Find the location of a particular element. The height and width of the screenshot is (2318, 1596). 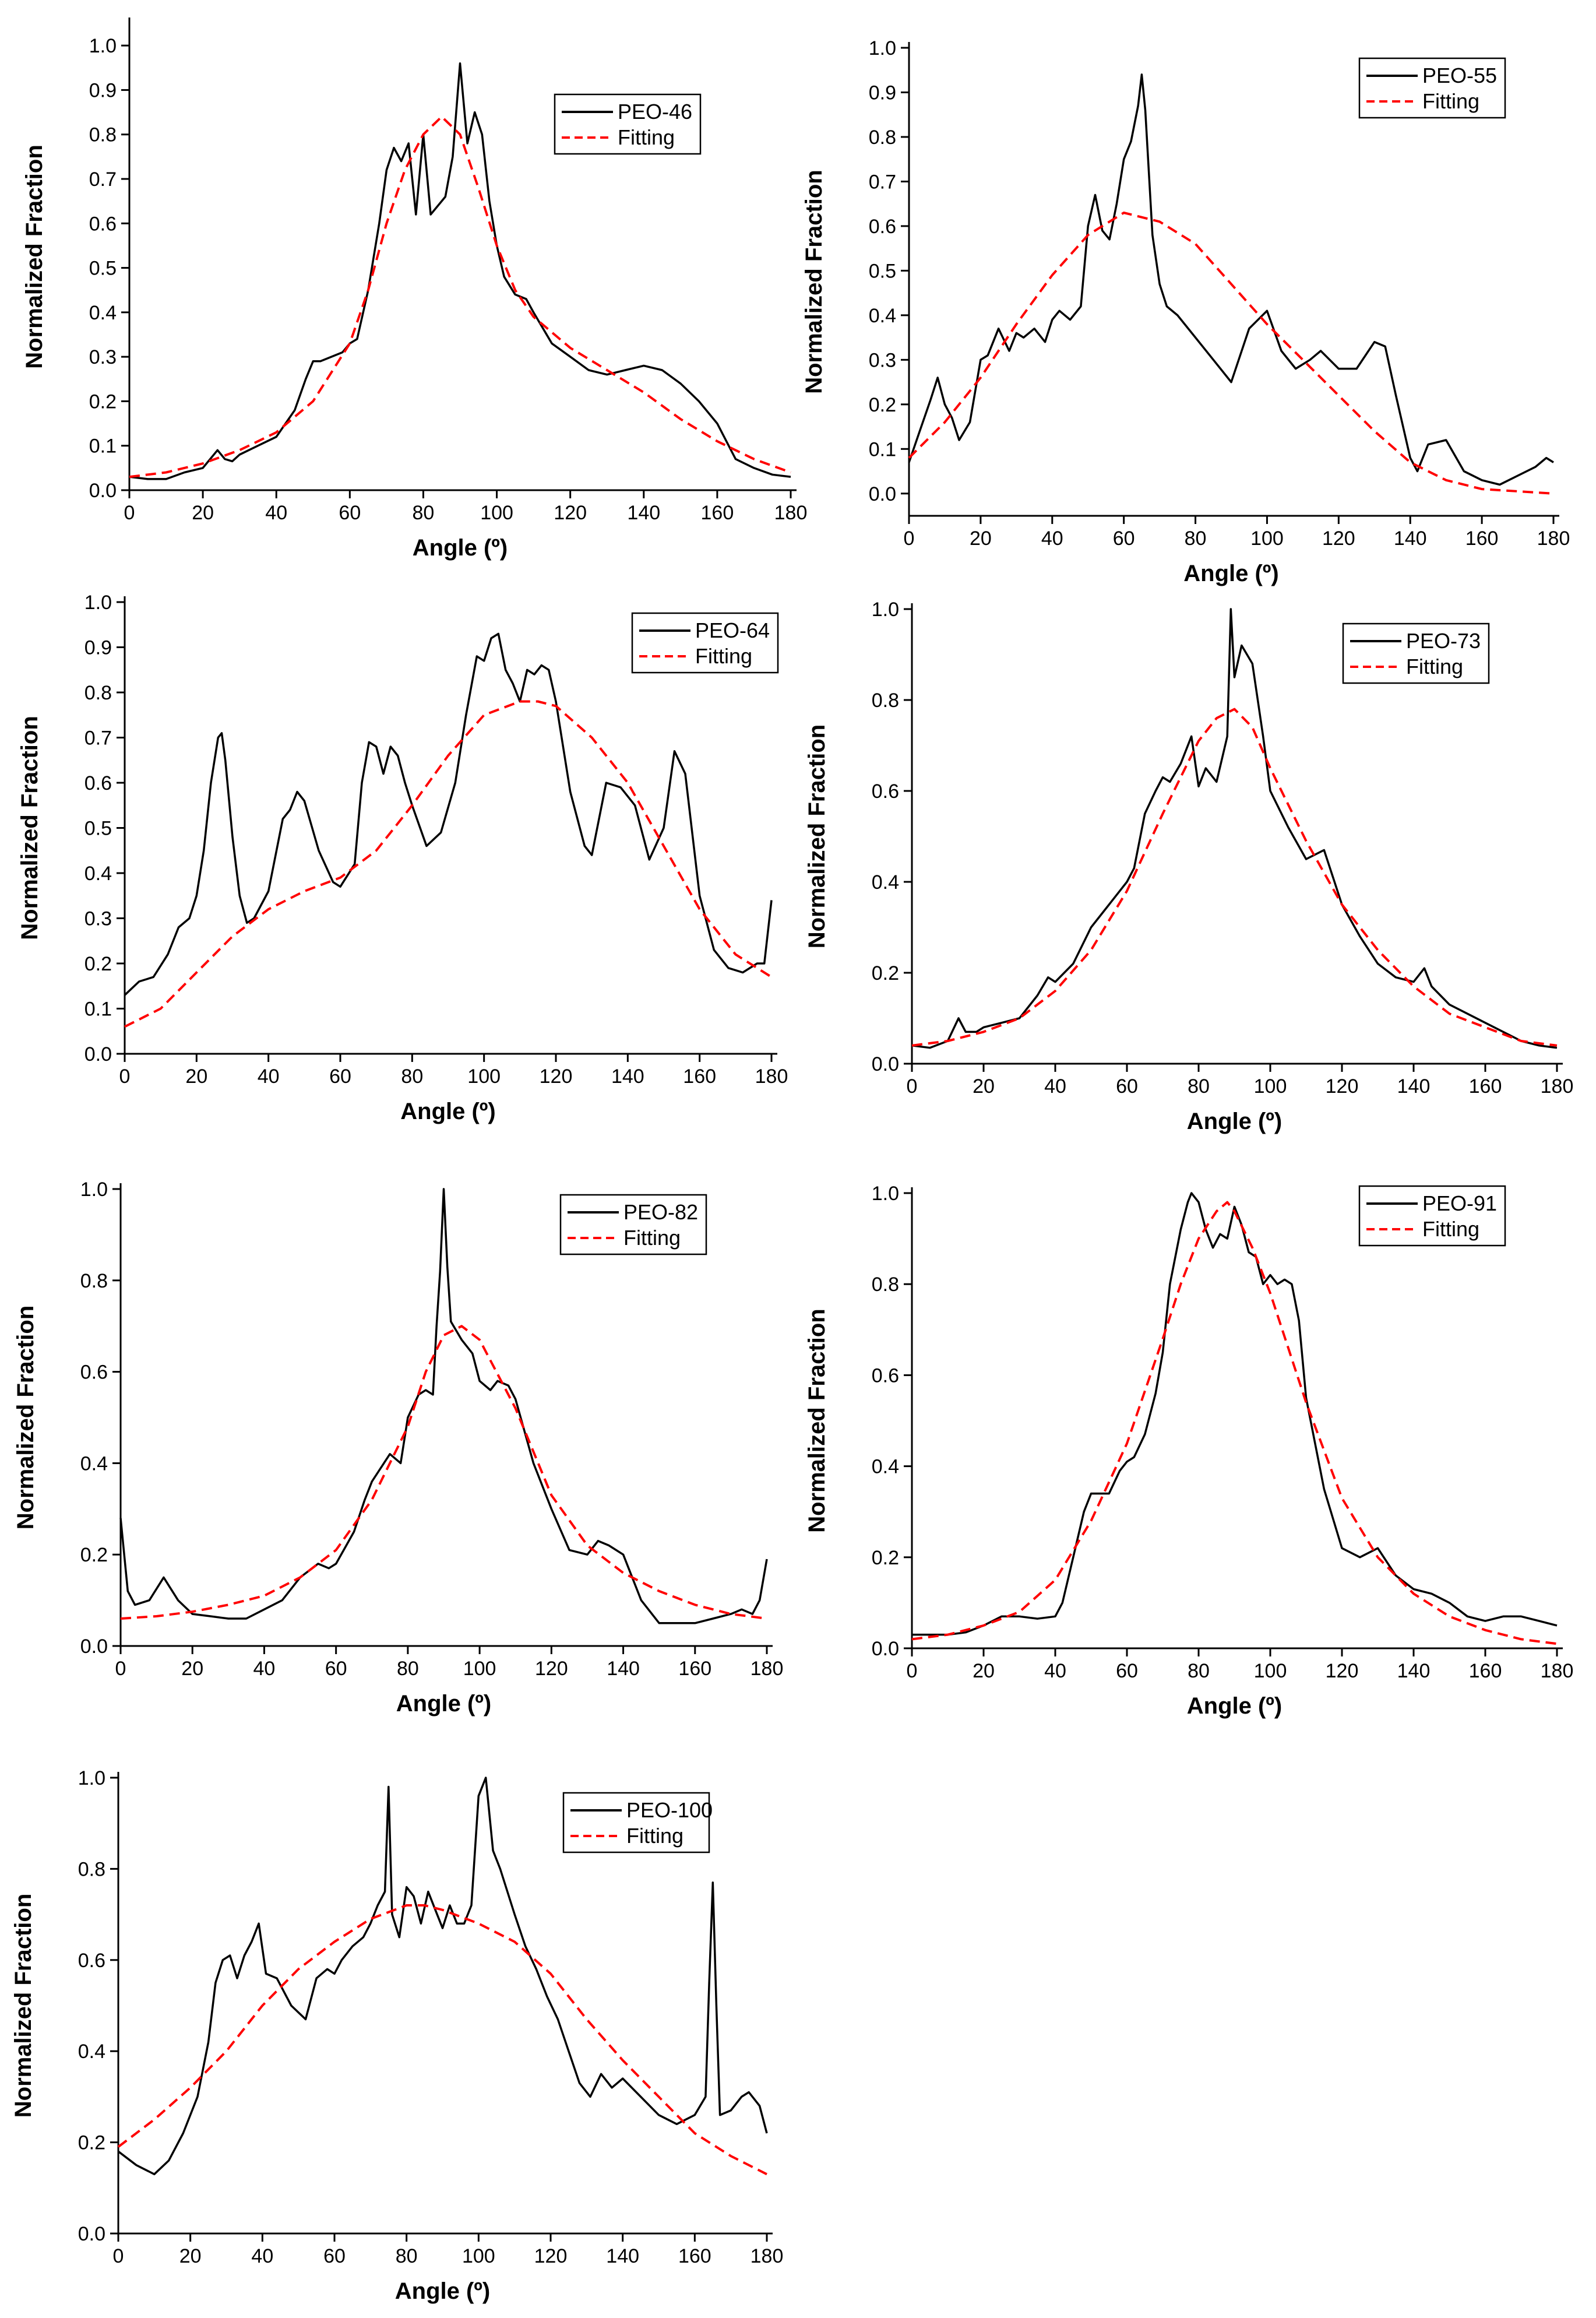

x-tick-label: 180 is located at coordinates (767, 1669).